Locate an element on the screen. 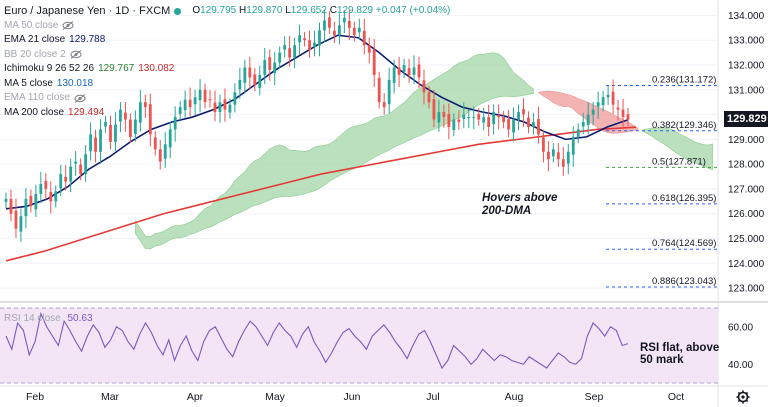  indicator-label: EMA 21 close is located at coordinates (35, 39).